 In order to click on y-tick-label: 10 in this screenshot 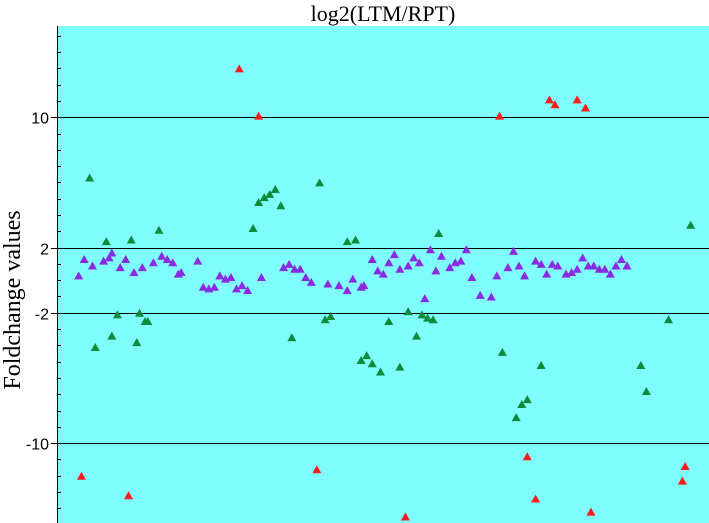, I will do `click(40, 119)`.